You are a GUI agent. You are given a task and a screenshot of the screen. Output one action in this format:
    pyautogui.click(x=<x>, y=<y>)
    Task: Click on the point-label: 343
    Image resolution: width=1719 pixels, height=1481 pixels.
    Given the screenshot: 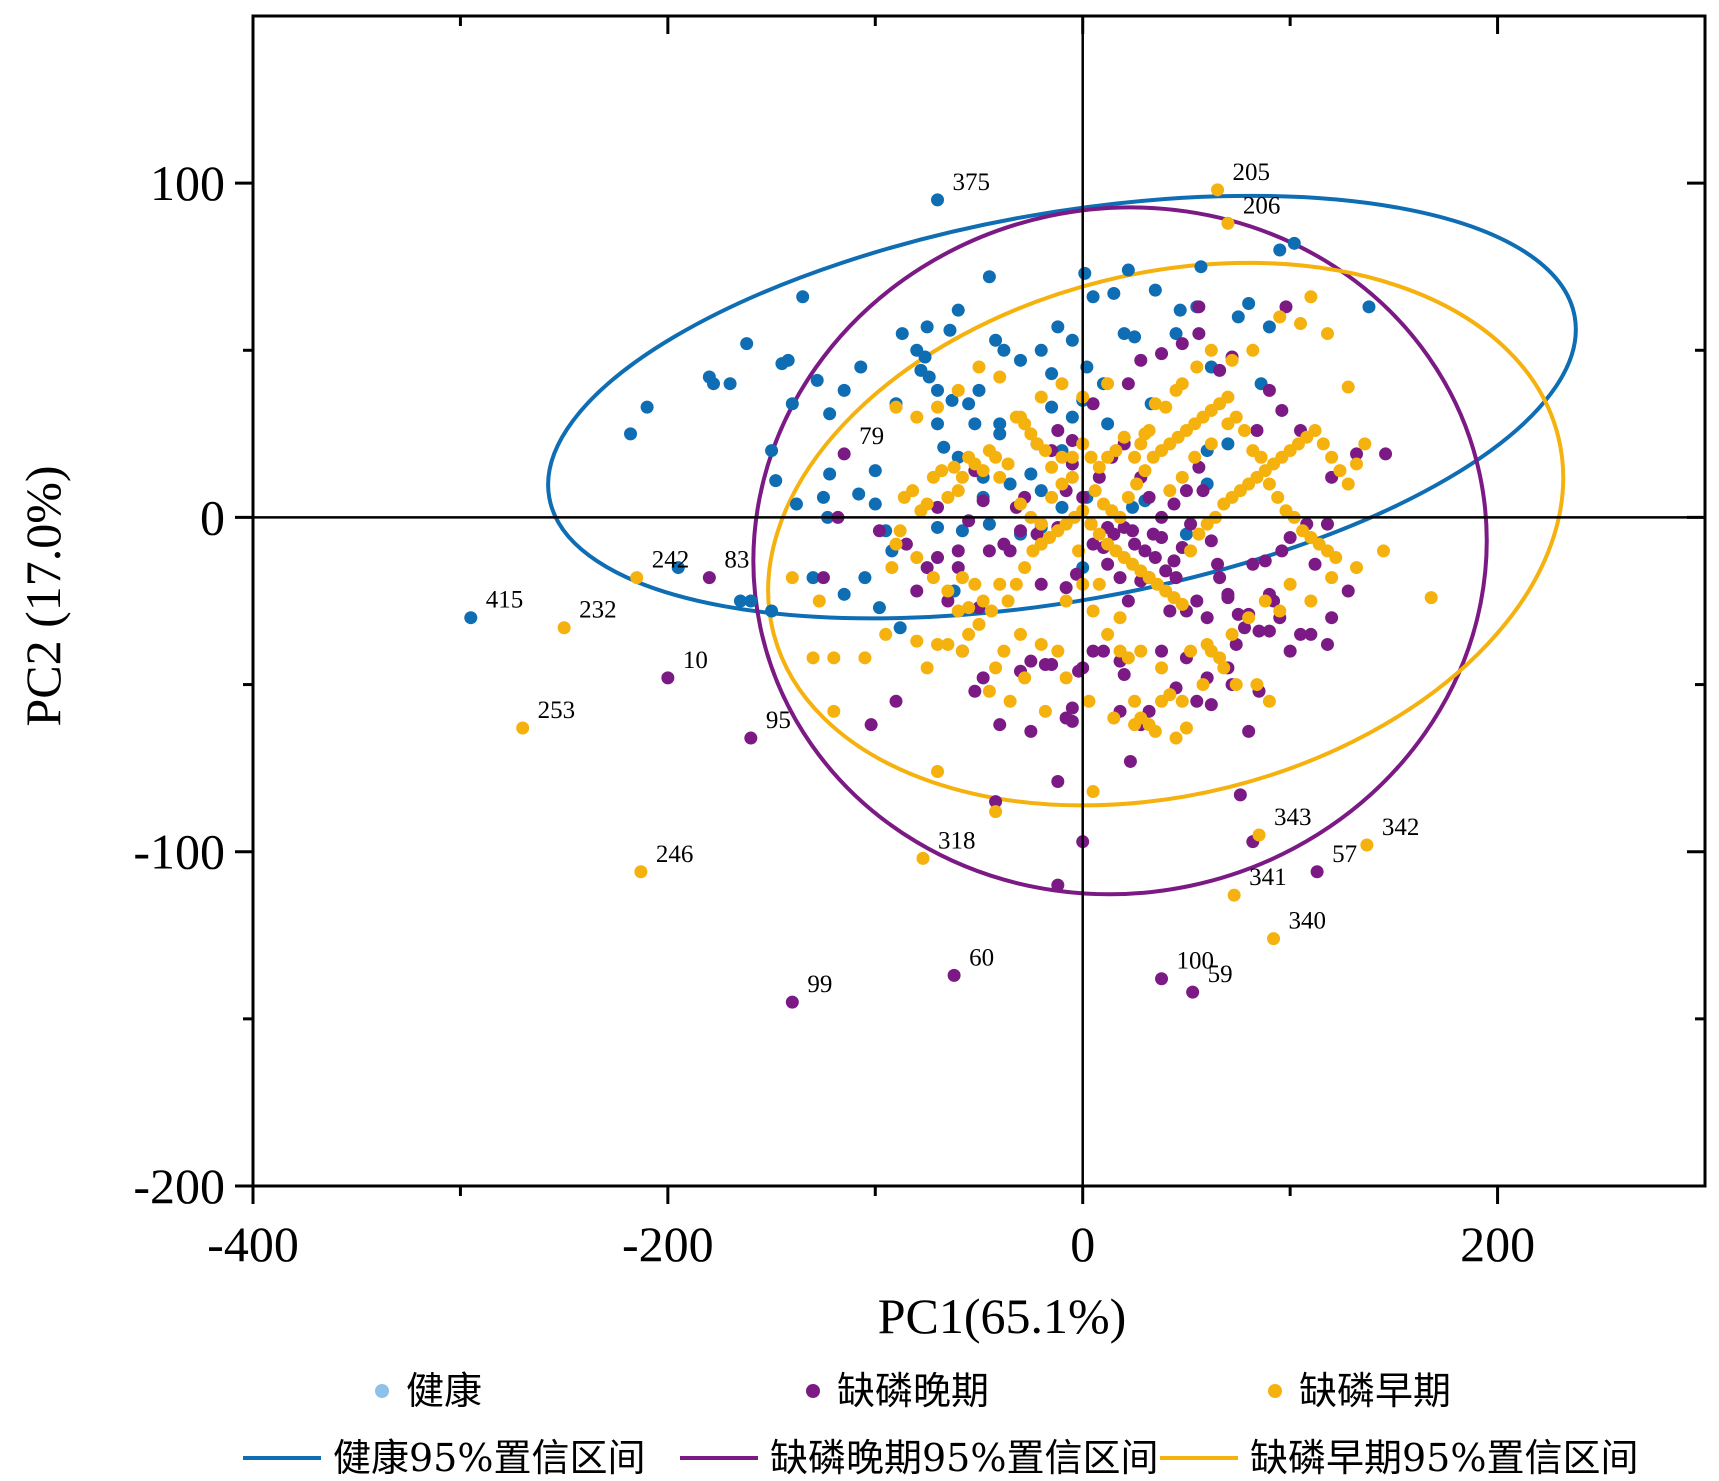 What is the action you would take?
    pyautogui.click(x=1293, y=817)
    